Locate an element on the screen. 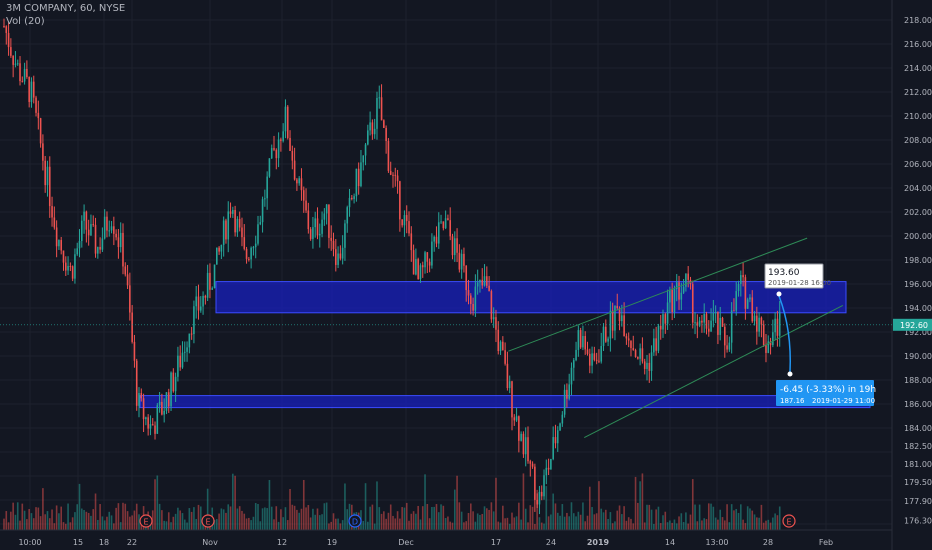 The width and height of the screenshot is (932, 550). x-tick-label: 28 is located at coordinates (768, 542).